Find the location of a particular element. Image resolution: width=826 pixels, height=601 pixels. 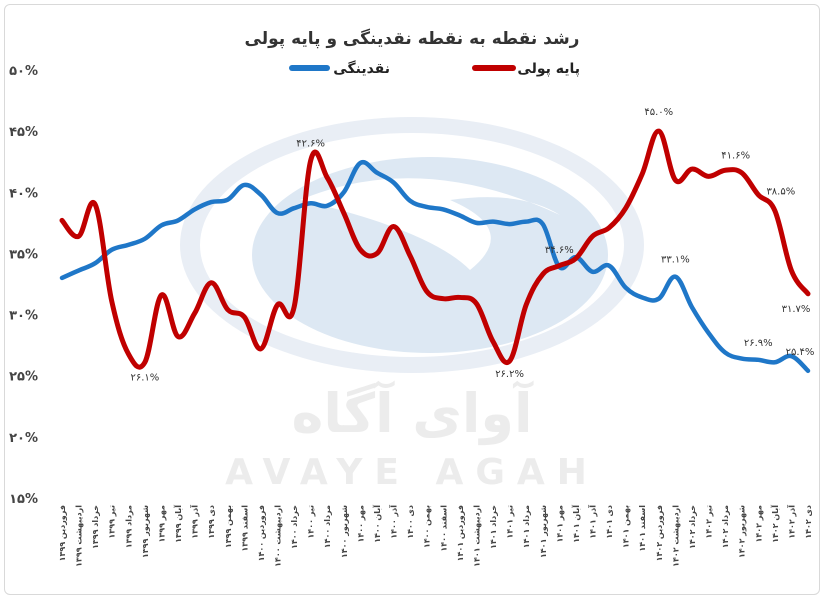

y-tick-label: ۲۰% is located at coordinates (23, 438).